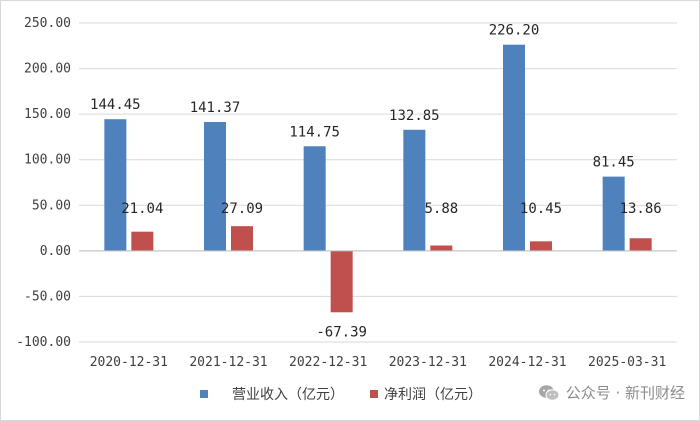 Image resolution: width=700 pixels, height=421 pixels. I want to click on y-tick-label: 50.00, so click(51, 205).